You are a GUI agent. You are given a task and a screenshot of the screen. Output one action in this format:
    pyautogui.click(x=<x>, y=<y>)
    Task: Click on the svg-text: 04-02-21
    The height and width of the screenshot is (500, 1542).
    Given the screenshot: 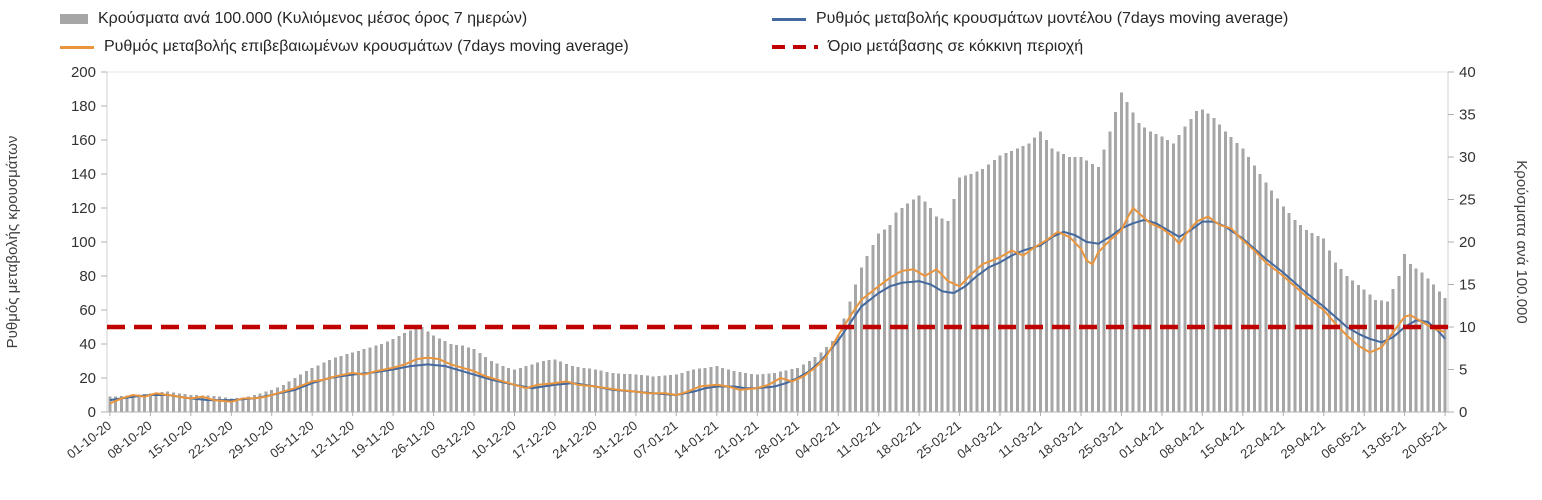 What is the action you would take?
    pyautogui.click(x=817, y=440)
    